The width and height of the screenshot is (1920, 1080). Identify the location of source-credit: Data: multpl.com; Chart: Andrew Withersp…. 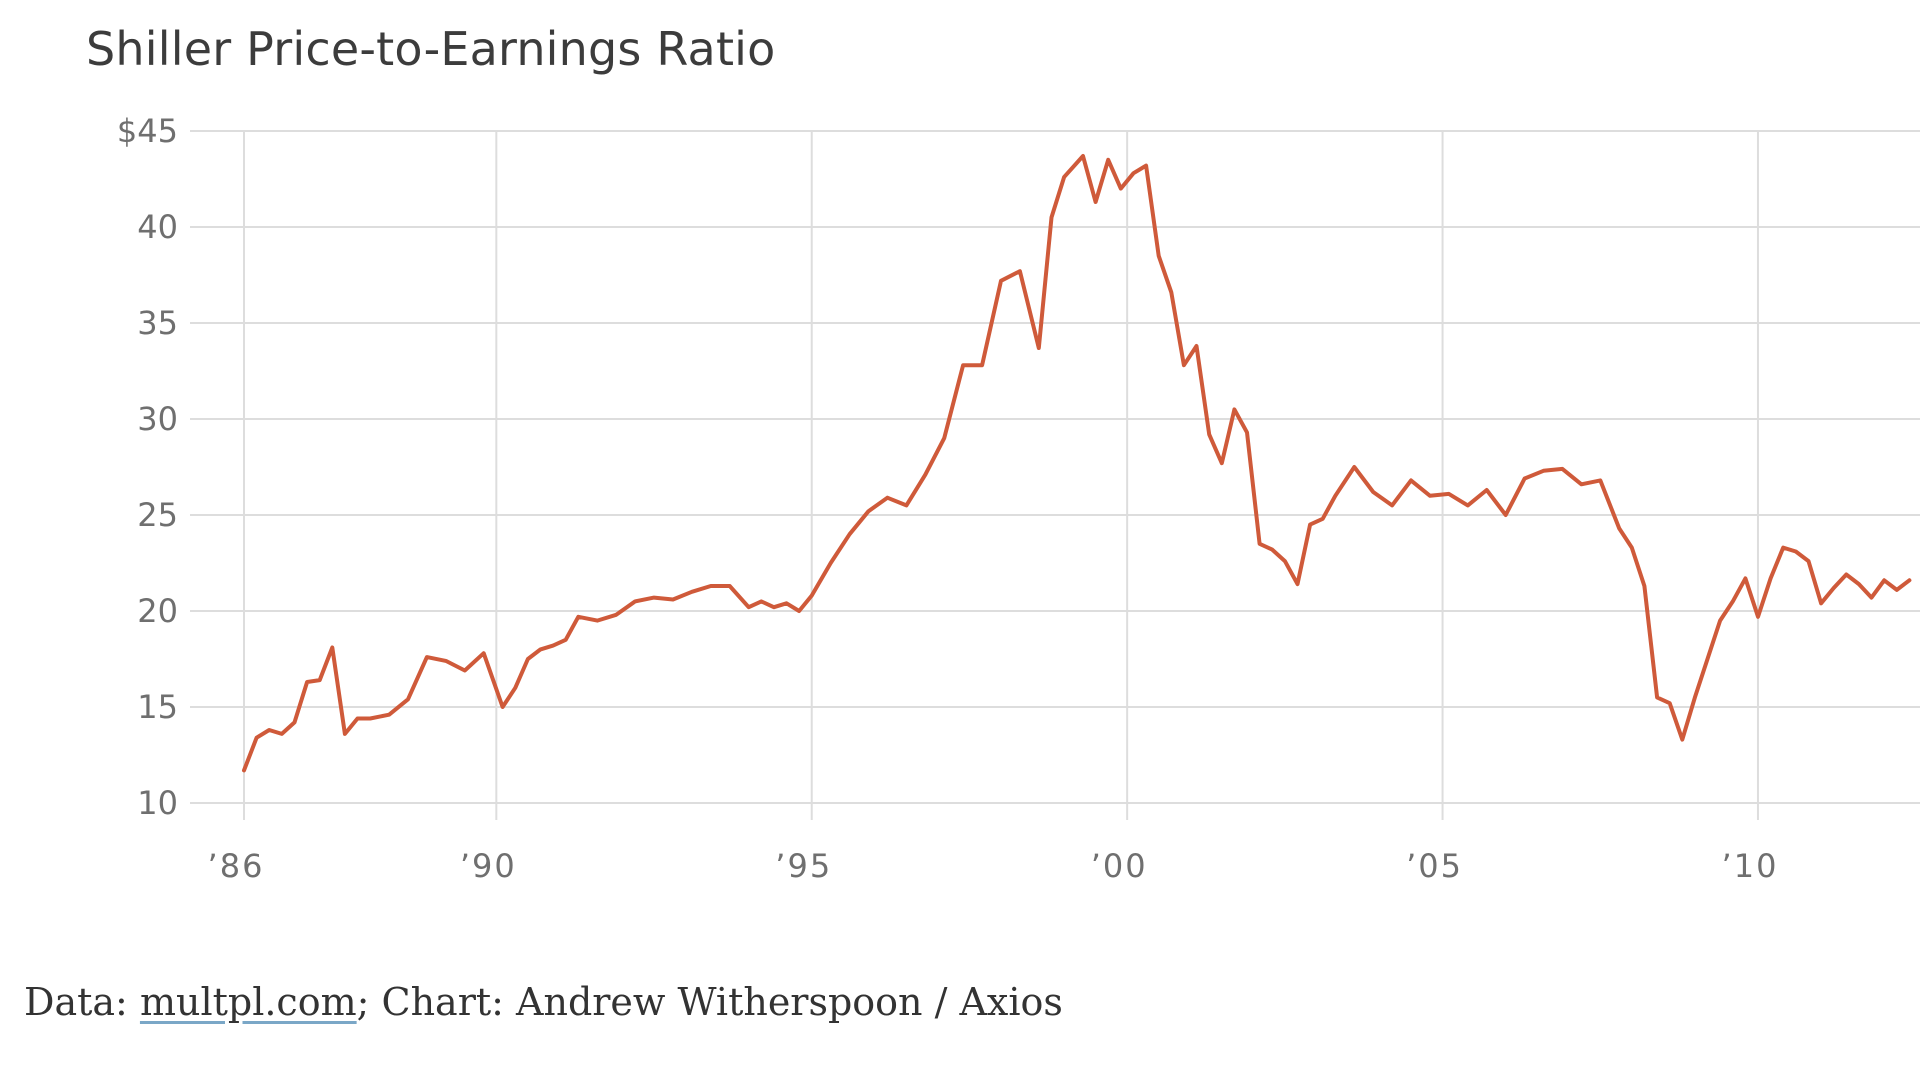
(543, 1002).